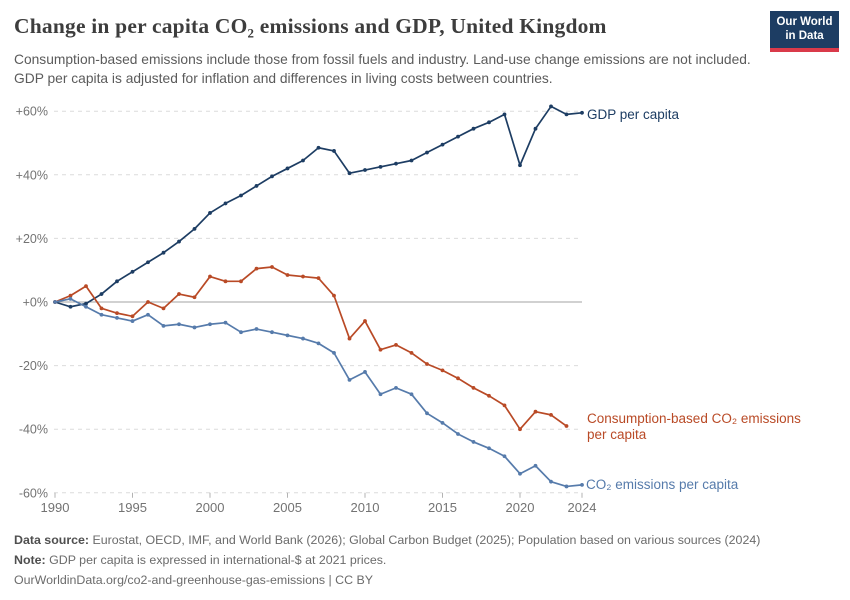 This screenshot has height=600, width=850. Describe the element at coordinates (582, 507) in the screenshot. I see `x-tick-label: 2024` at that location.